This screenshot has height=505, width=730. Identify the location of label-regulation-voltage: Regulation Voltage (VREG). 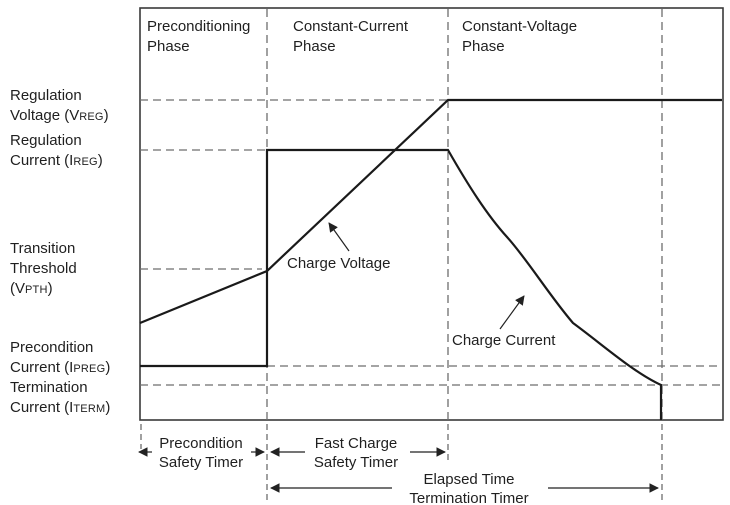
(59, 105).